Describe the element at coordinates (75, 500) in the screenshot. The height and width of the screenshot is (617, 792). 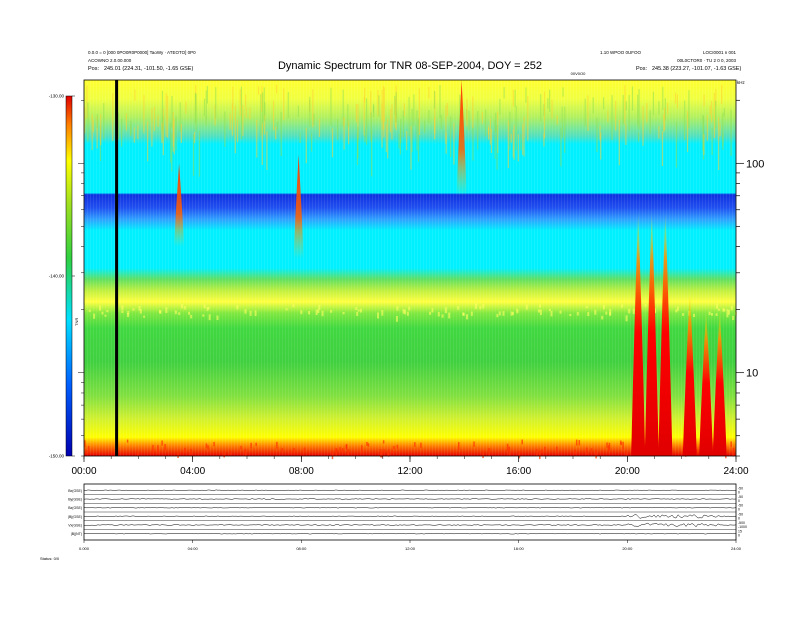
I see `mag-series-label: By(GSE)` at that location.